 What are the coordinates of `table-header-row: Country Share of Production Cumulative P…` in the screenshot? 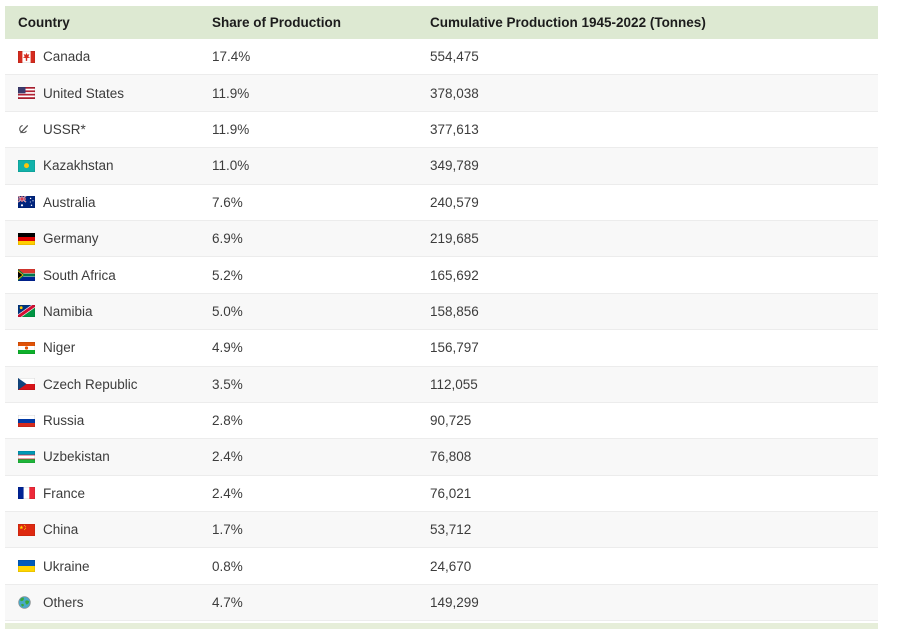 It's located at (441, 22).